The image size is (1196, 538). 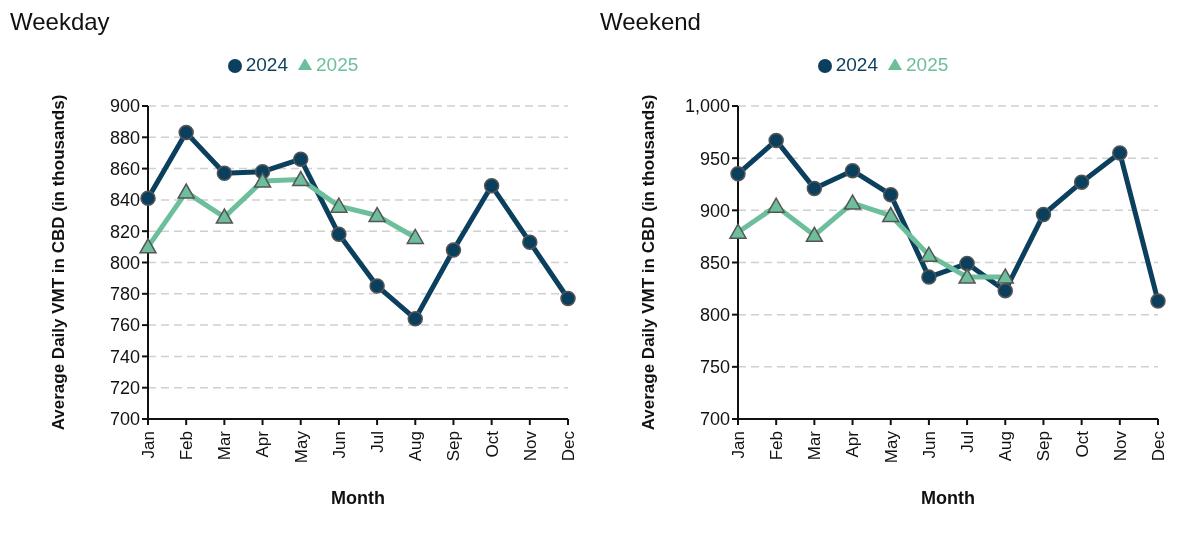 What do you see at coordinates (60, 22) in the screenshot?
I see `chart-title: Weekday` at bounding box center [60, 22].